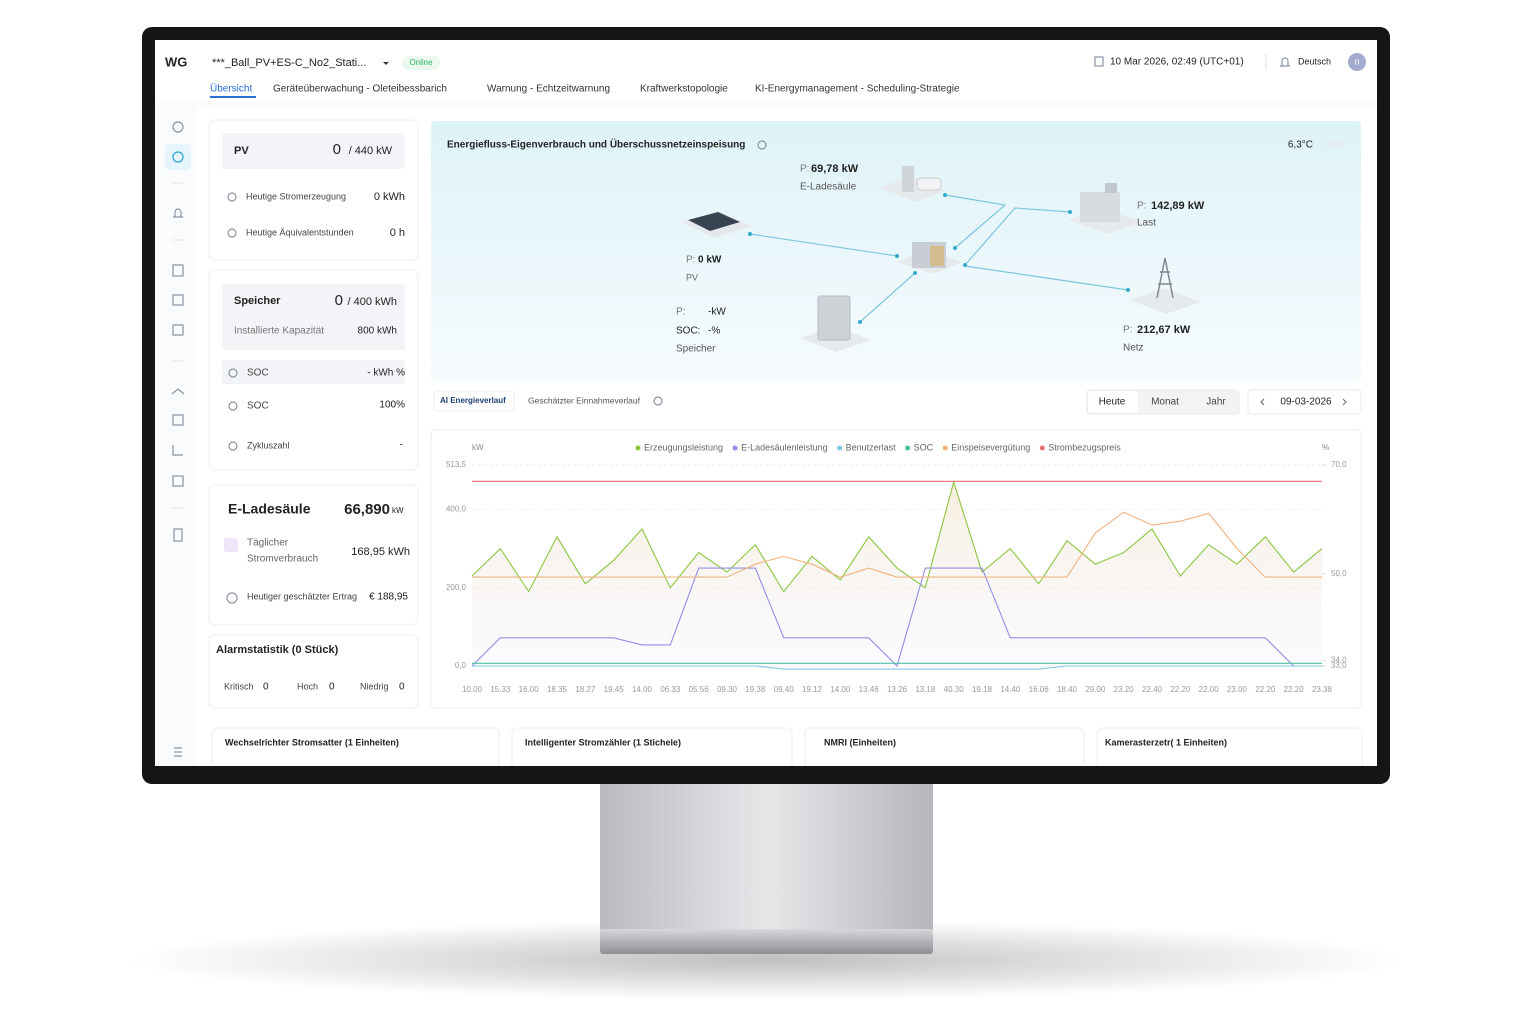 This screenshot has width=1536, height=1024. I want to click on x-tick-label: 18.27, so click(585, 689).